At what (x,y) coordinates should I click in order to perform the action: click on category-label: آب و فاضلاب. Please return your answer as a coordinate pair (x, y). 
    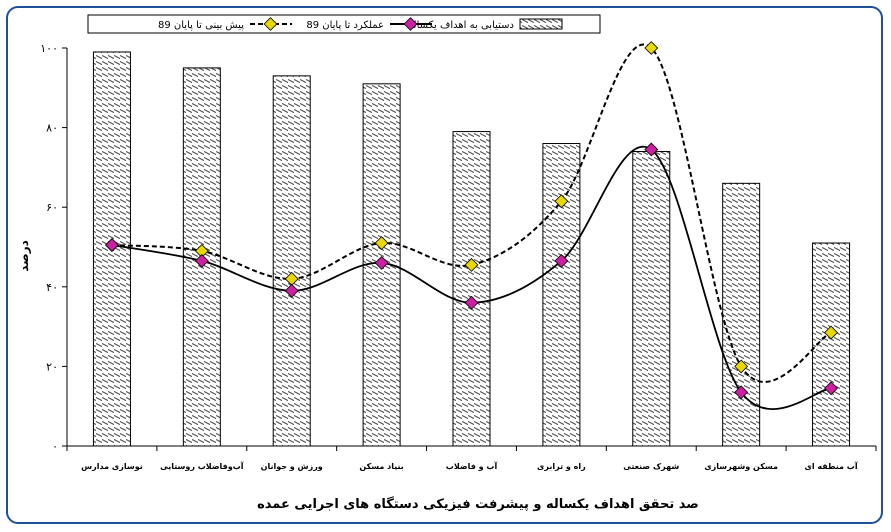
    Looking at the image, I should click on (472, 466).